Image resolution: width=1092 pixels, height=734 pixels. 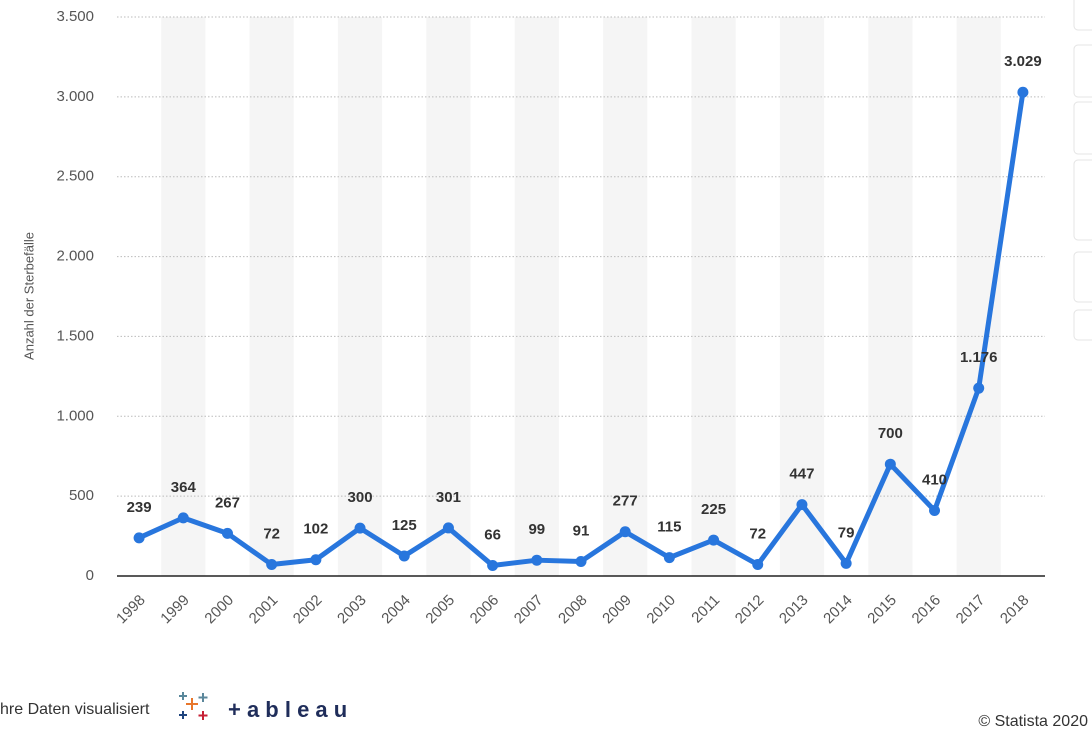 What do you see at coordinates (713, 509) in the screenshot?
I see `data-label: 225` at bounding box center [713, 509].